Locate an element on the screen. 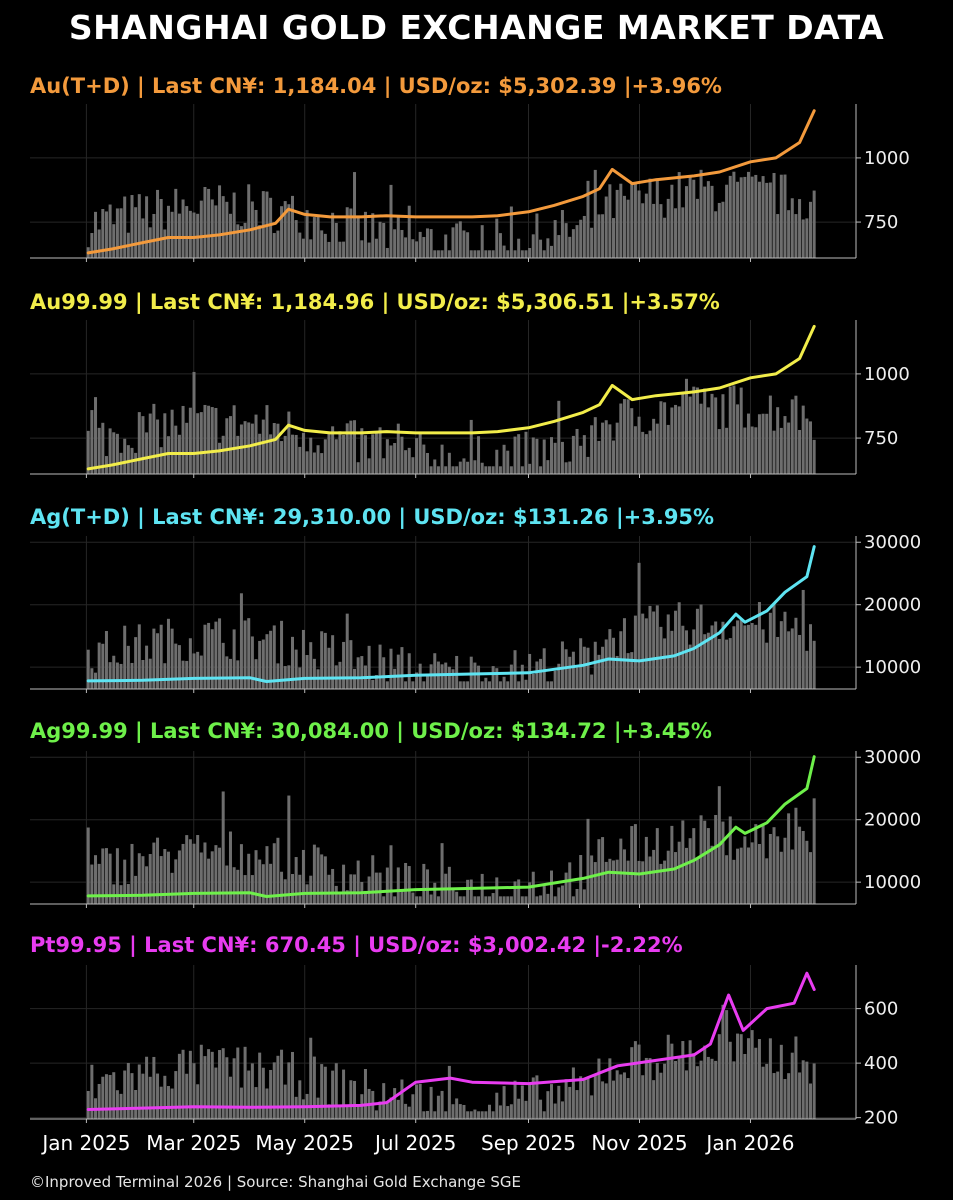 This screenshot has height=1200, width=953. y-tick-label: 30000 is located at coordinates (892, 757).